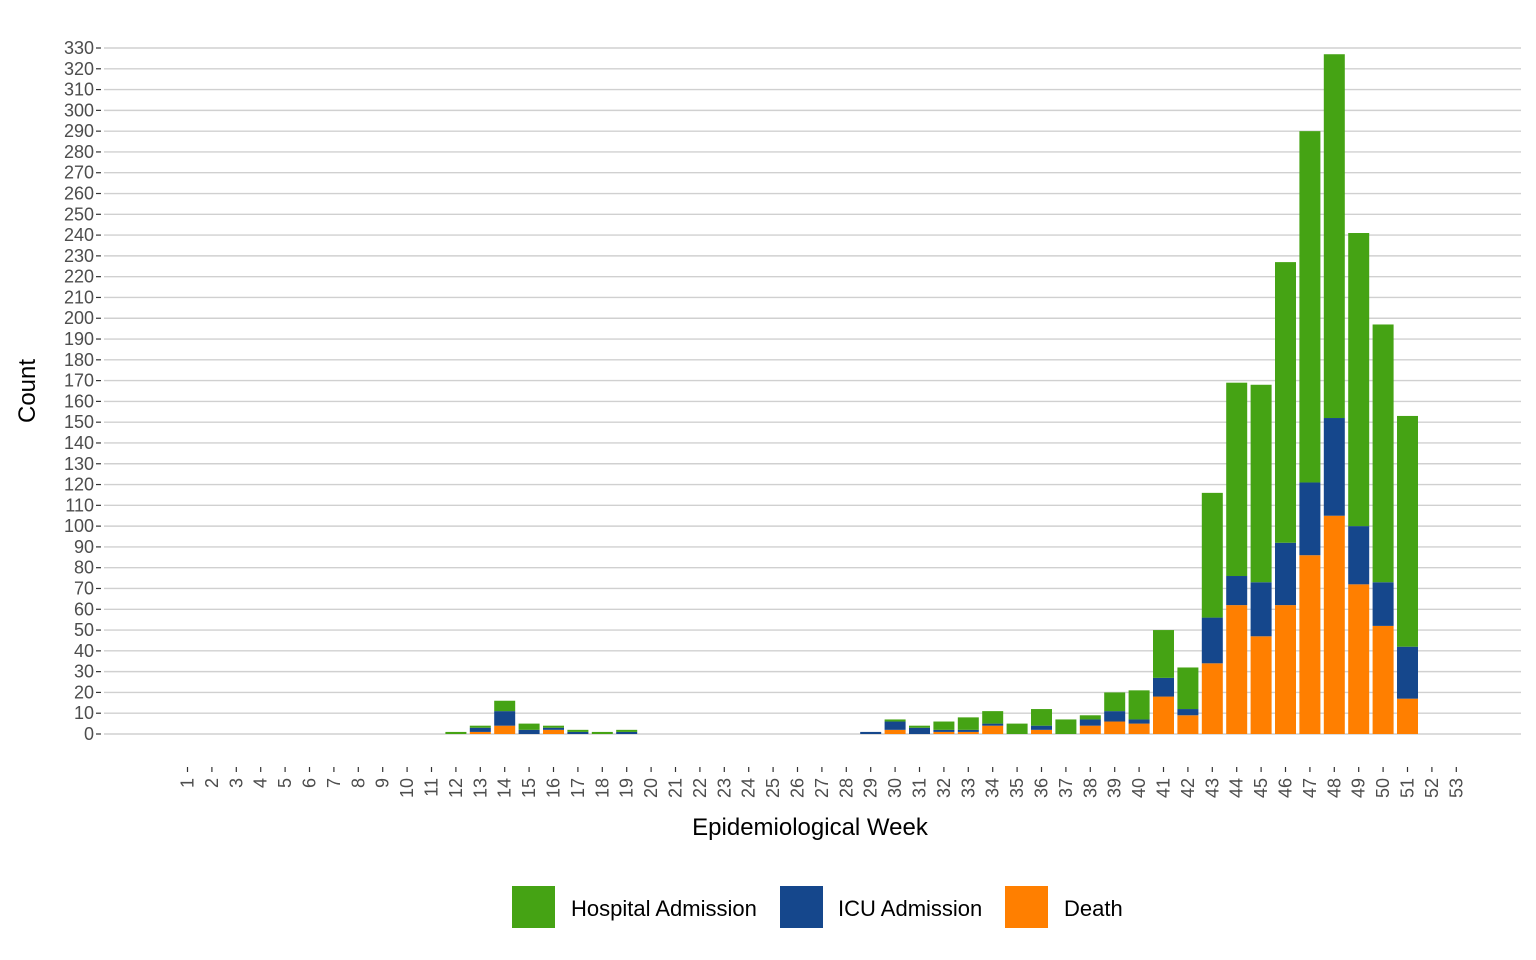  I want to click on x-tick-label-34: 34, so click(993, 788).